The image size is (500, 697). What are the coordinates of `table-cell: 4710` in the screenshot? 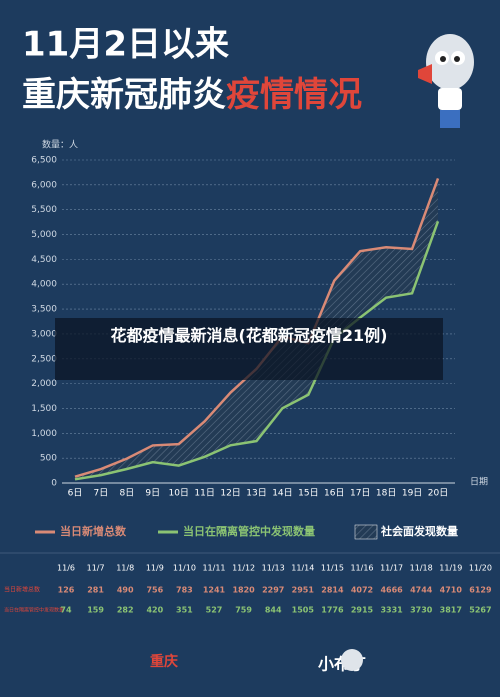 It's located at (451, 590).